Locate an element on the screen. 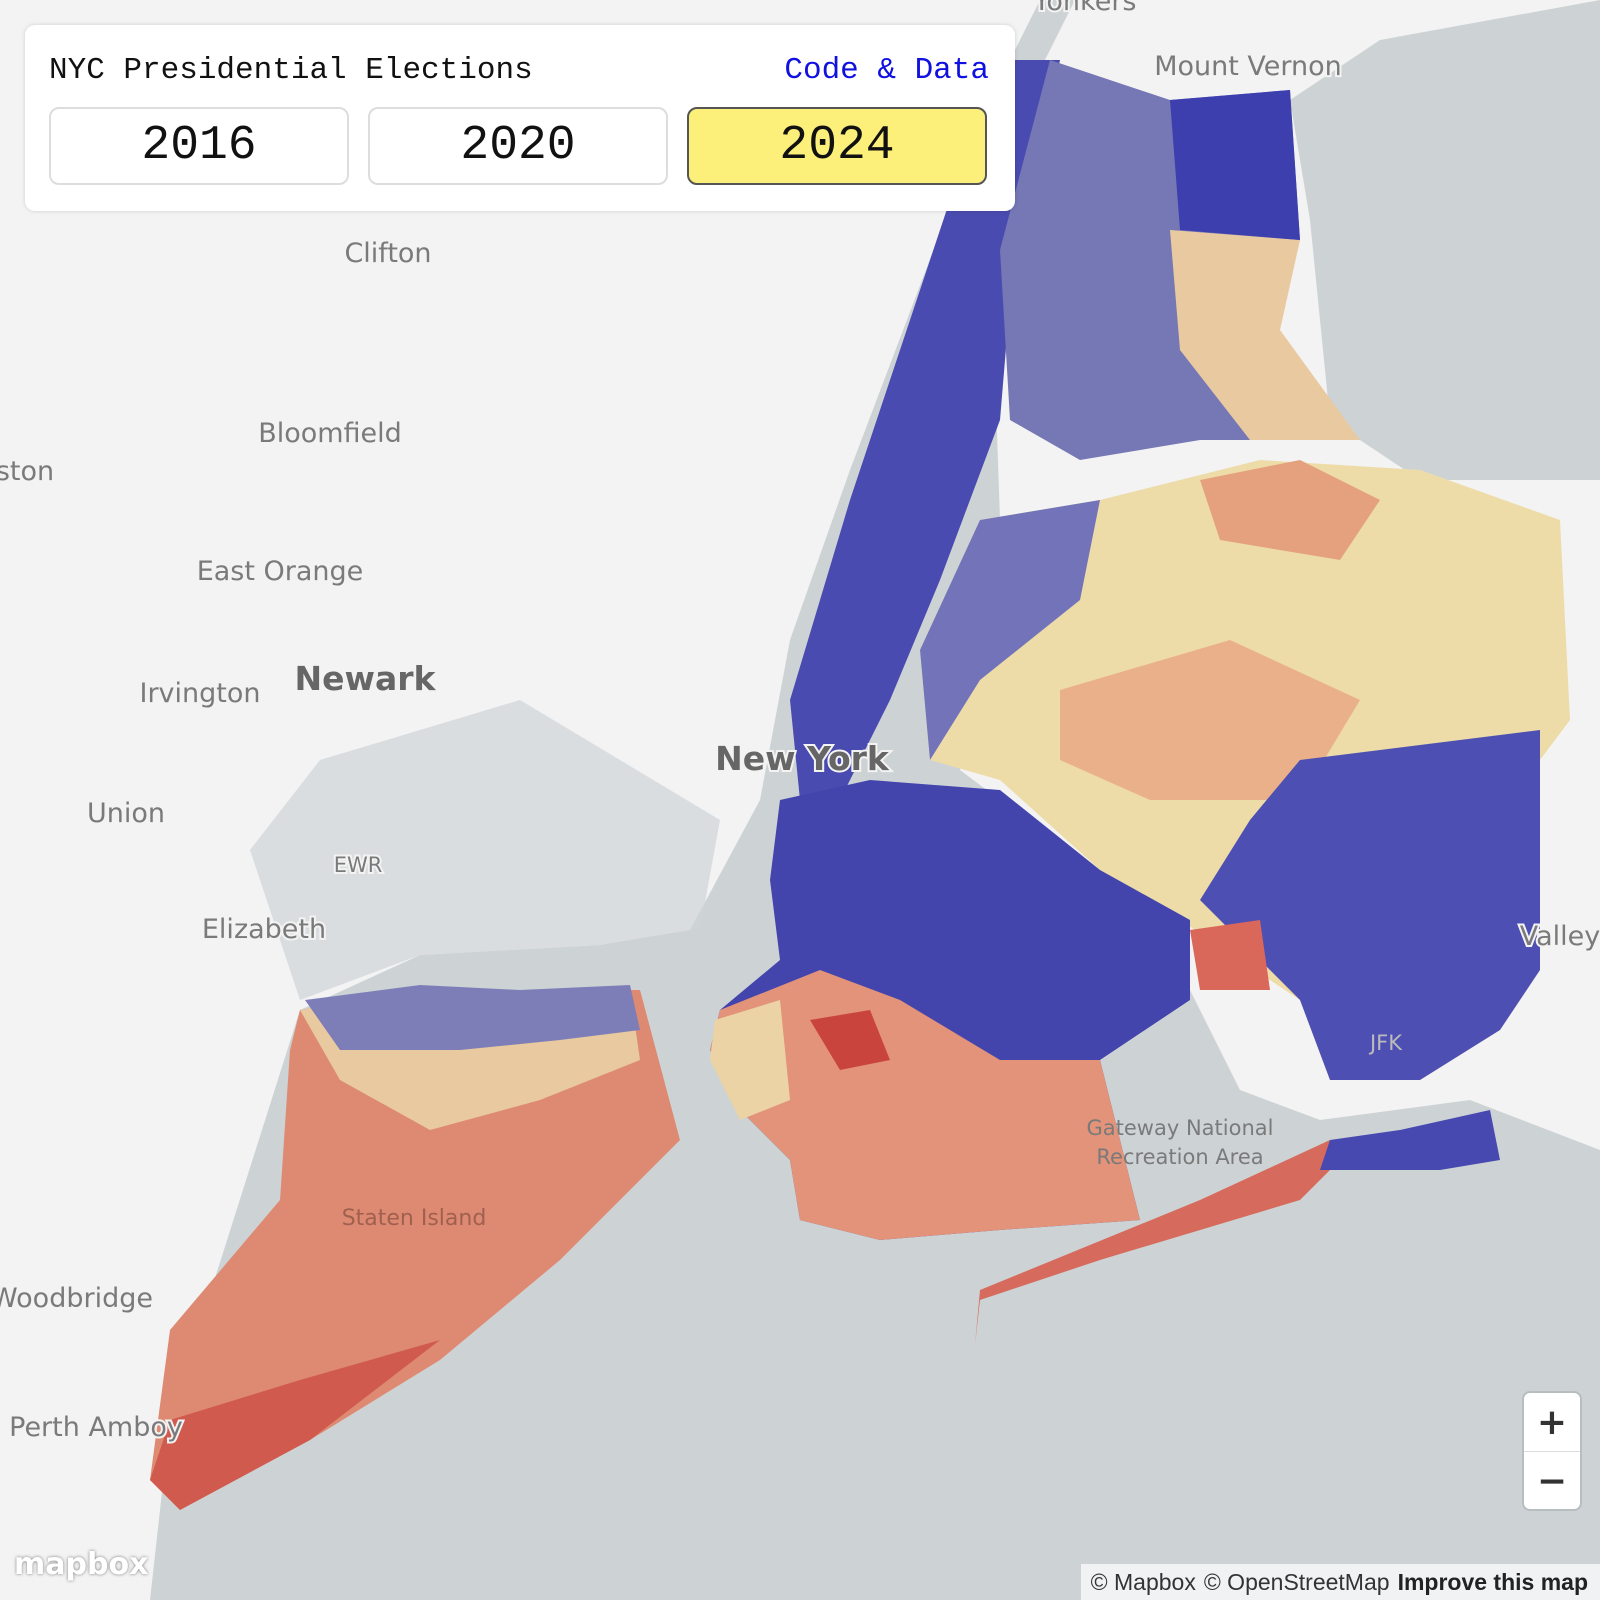  place-label: Bloomfield is located at coordinates (330, 433).